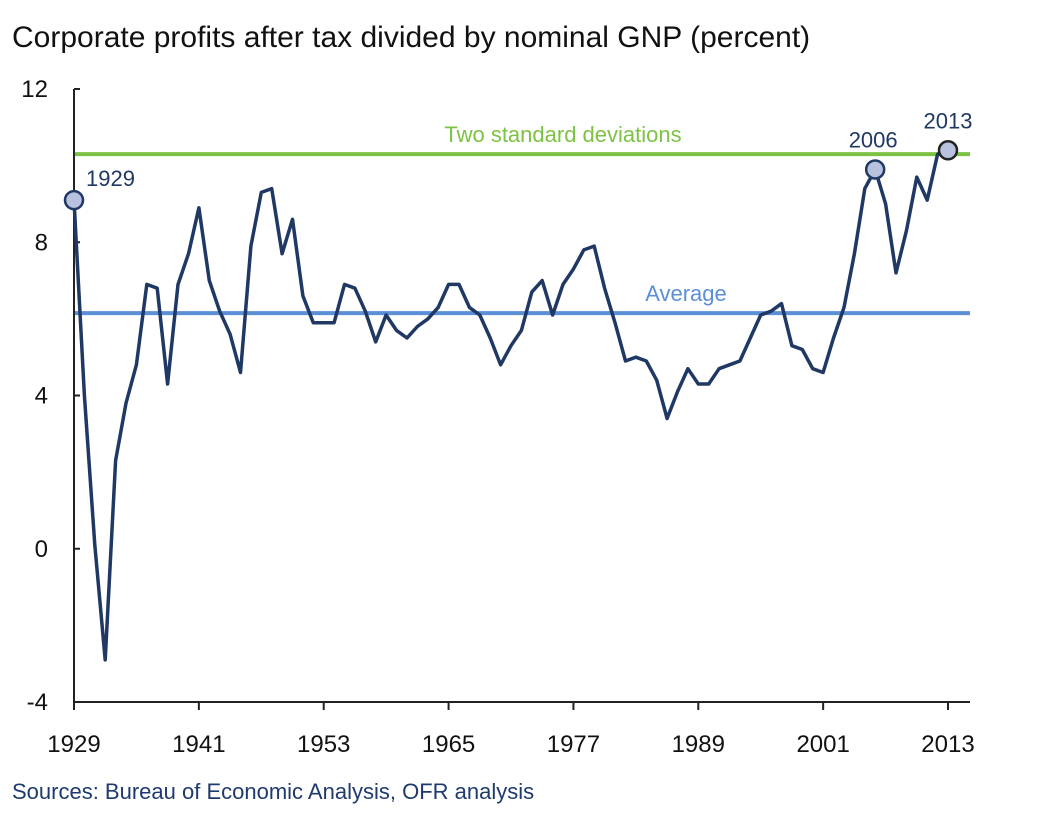 Image resolution: width=1049 pixels, height=824 pixels. What do you see at coordinates (448, 744) in the screenshot?
I see `x-tick-label: 1965` at bounding box center [448, 744].